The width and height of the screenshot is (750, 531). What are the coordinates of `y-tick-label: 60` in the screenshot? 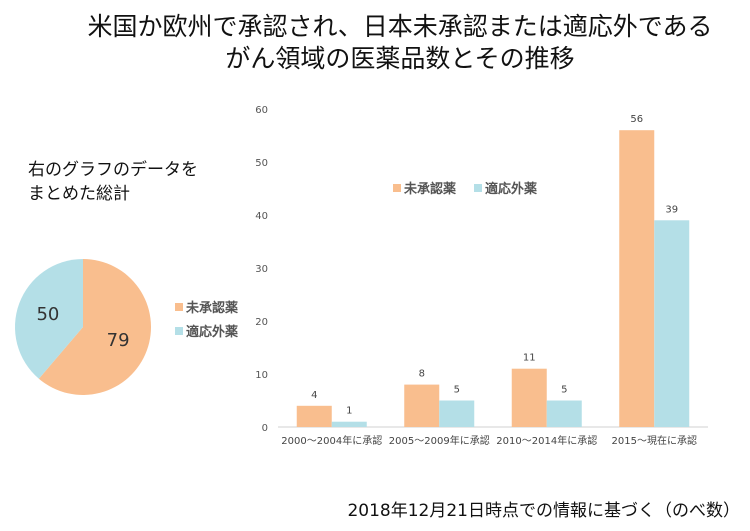 It's located at (261, 110).